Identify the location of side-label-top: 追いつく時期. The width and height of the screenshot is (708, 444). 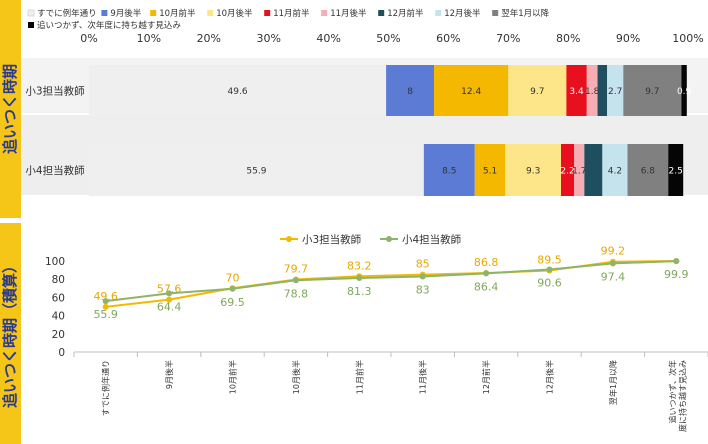
(10, 109).